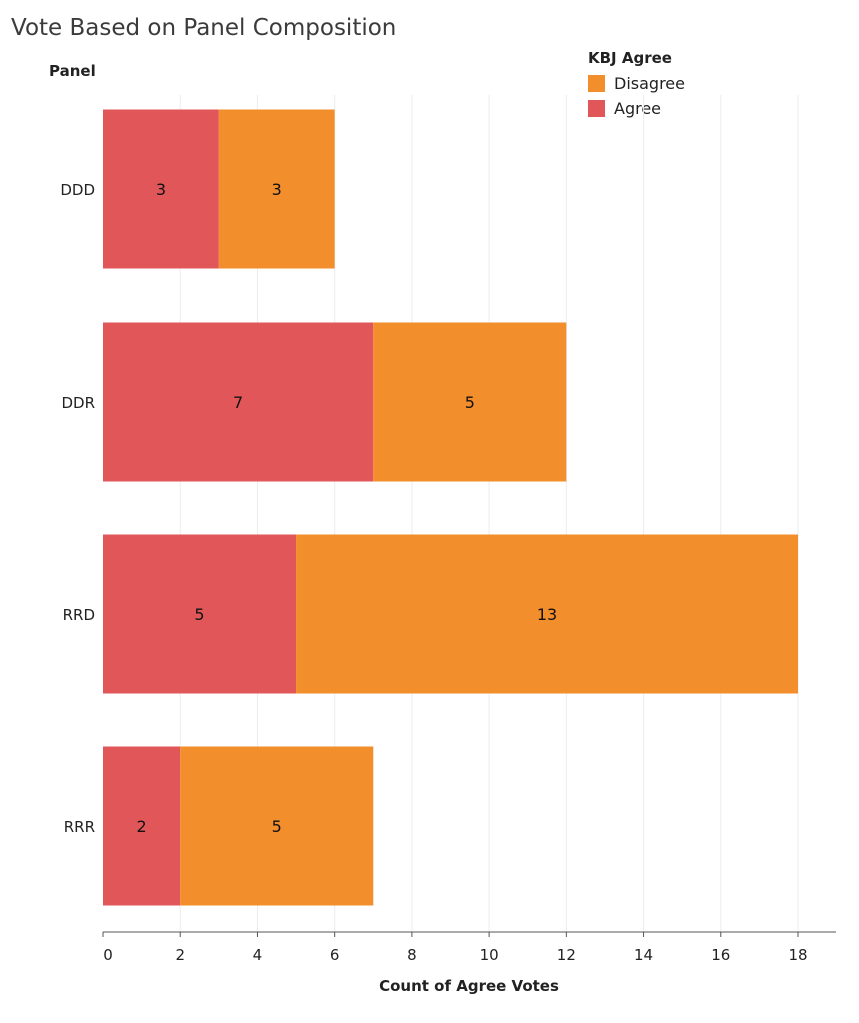 The width and height of the screenshot is (859, 1023). Describe the element at coordinates (566, 955) in the screenshot. I see `x-tick-label: 12` at that location.